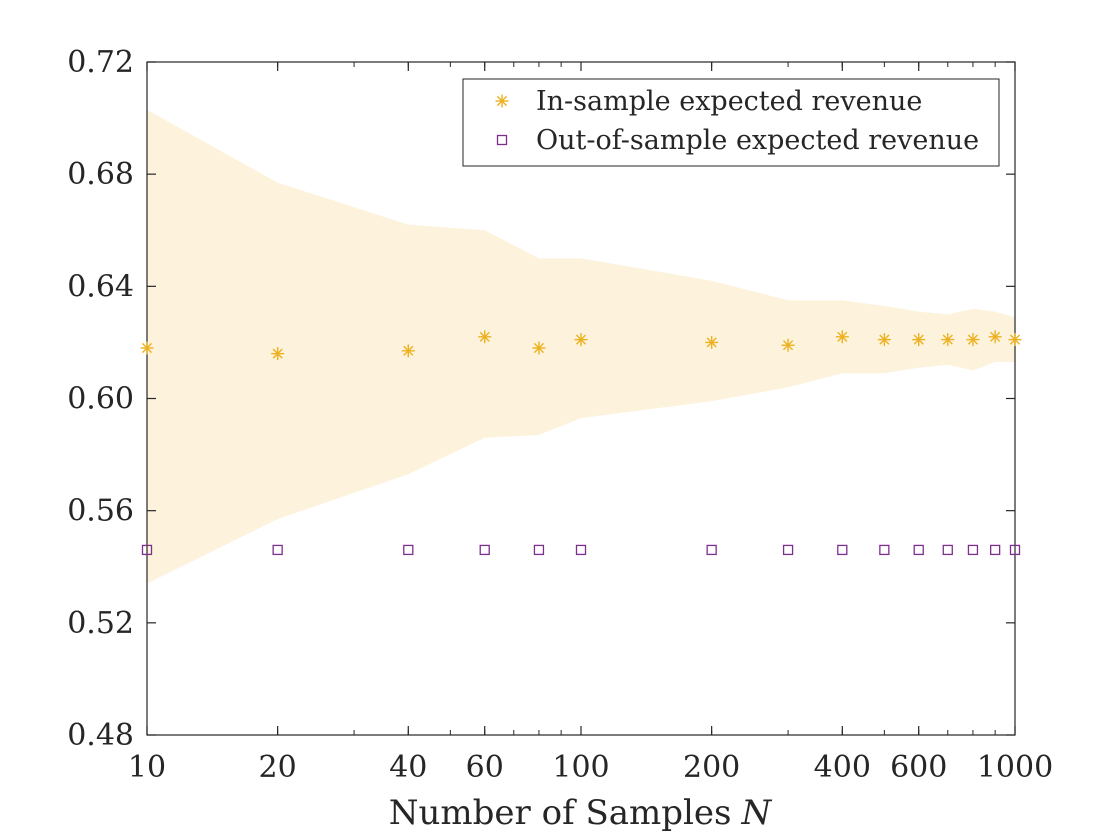  I want to click on y-tick-label: 0.60, so click(100, 399).